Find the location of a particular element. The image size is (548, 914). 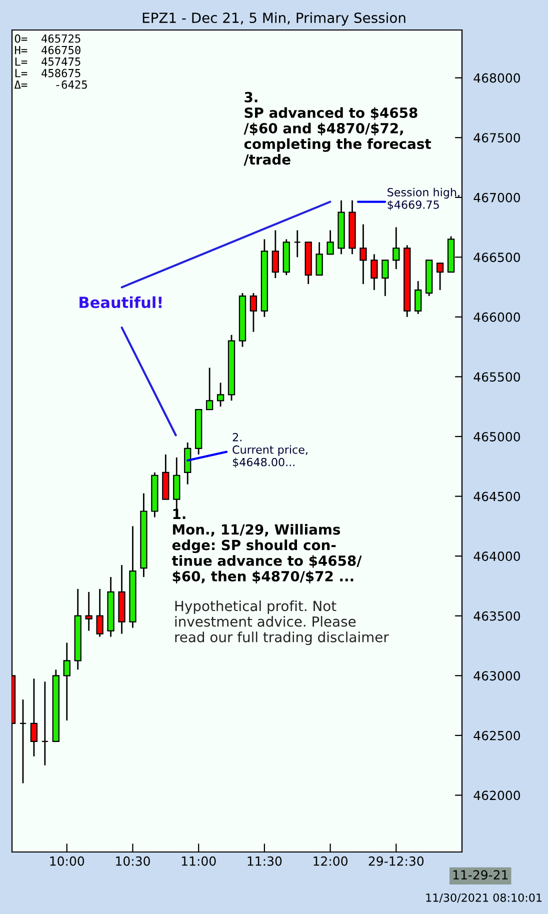

y-tick-label: 462000 is located at coordinates (497, 795).